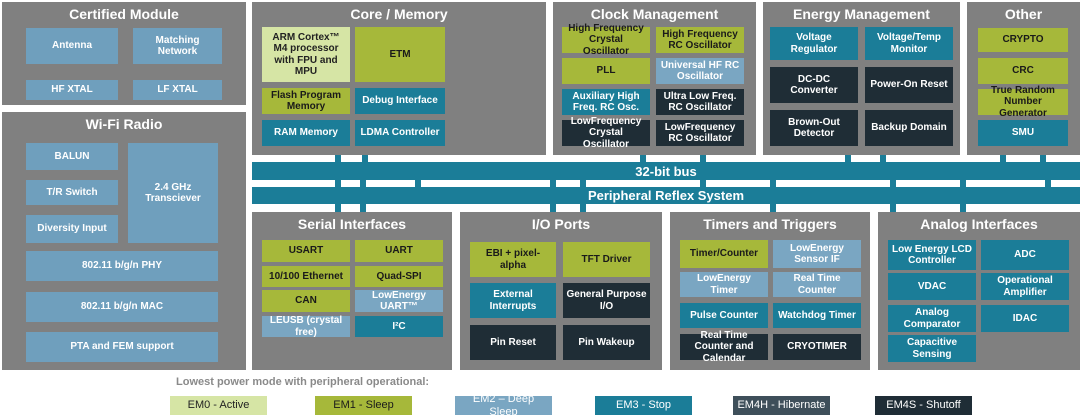  I want to click on block: 10/100 Ethernet, so click(306, 276).